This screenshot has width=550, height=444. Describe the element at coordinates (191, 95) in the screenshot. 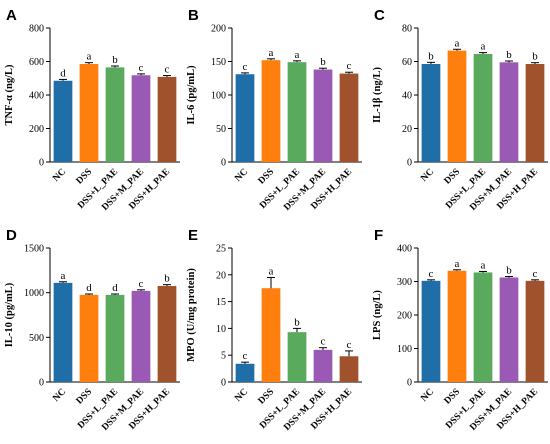

I see `y-axis-label: IL-6 (pg/mL)` at that location.